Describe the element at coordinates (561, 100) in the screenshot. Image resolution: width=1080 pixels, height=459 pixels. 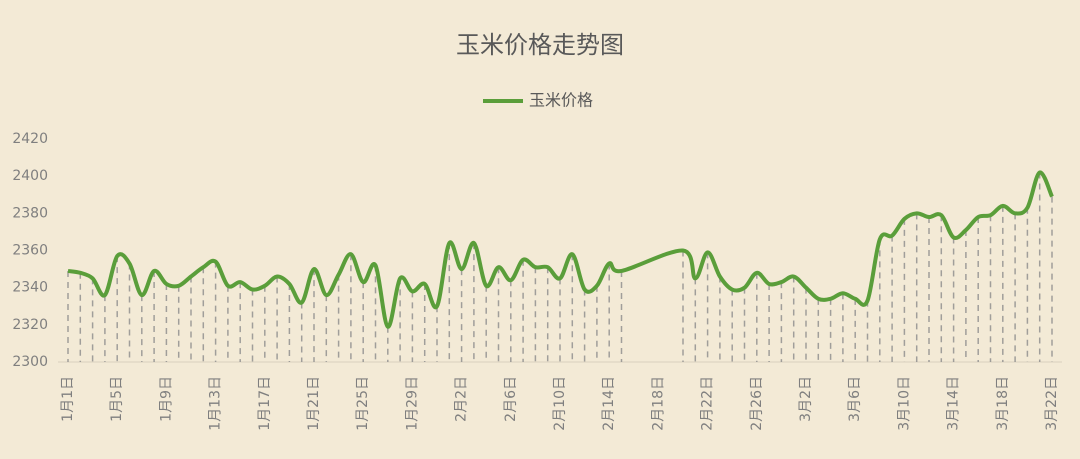
I see `legend-label: 玉米价格` at that location.